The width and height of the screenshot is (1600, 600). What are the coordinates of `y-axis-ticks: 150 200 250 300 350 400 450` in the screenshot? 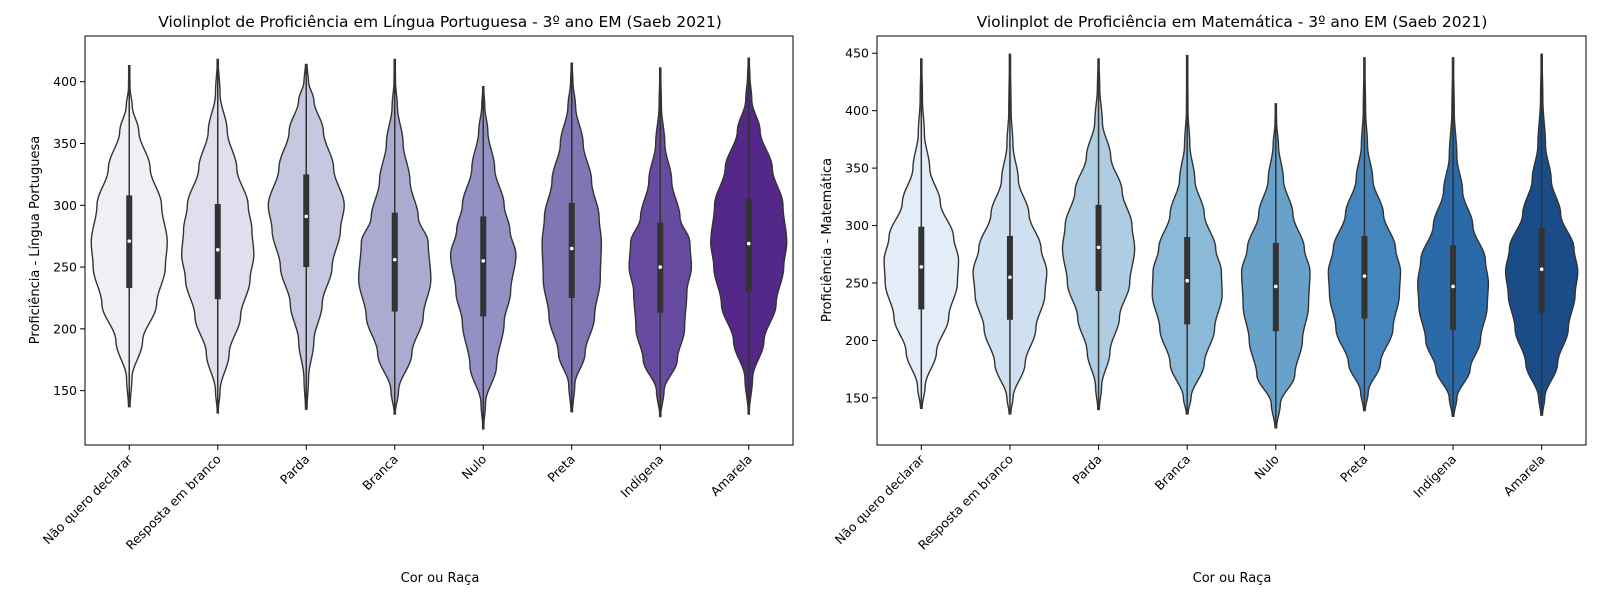 It's located at (861, 225).